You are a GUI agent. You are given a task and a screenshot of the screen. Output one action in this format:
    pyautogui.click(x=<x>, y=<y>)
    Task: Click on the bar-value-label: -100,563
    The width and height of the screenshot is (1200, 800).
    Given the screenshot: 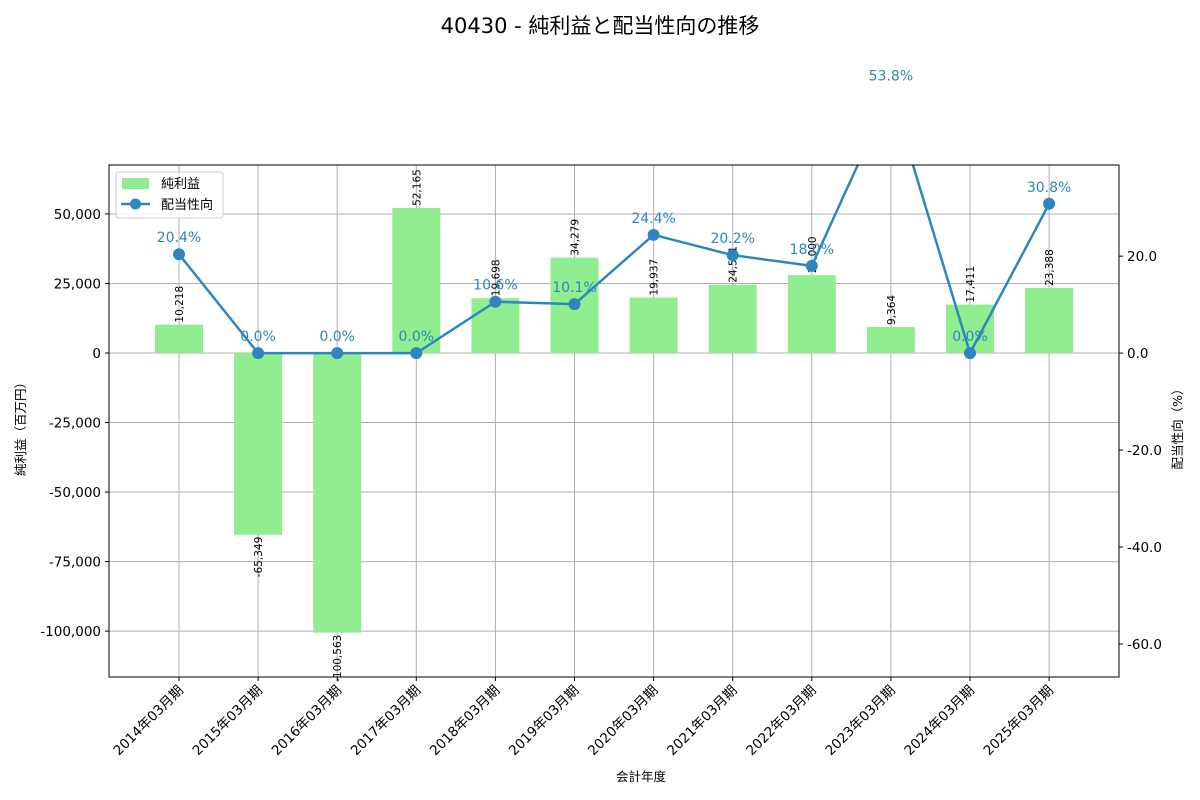 What is the action you would take?
    pyautogui.click(x=338, y=658)
    